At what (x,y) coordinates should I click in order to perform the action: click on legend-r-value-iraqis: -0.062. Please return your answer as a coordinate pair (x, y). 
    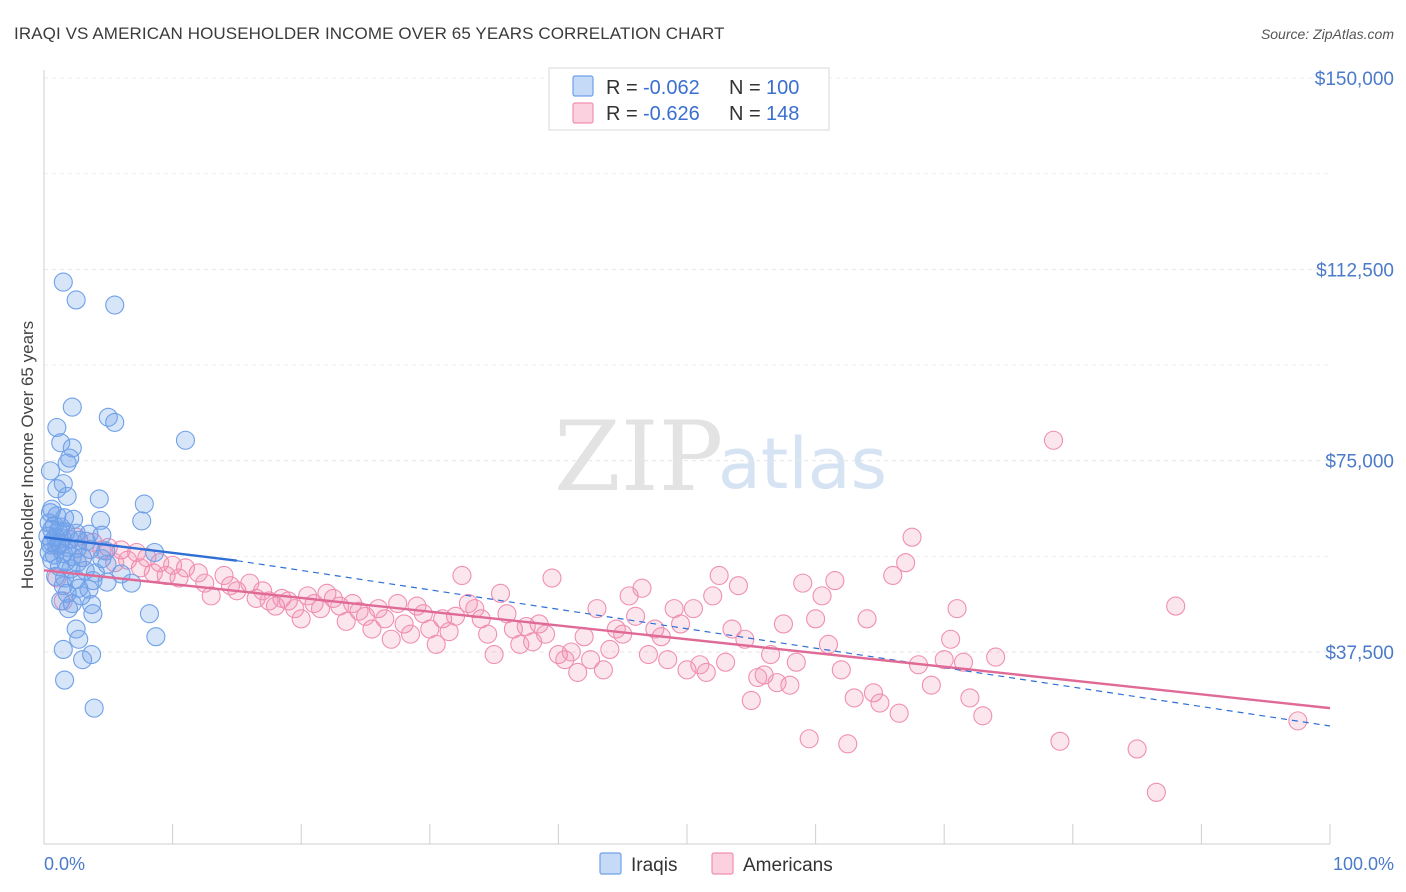
    Looking at the image, I should click on (671, 88).